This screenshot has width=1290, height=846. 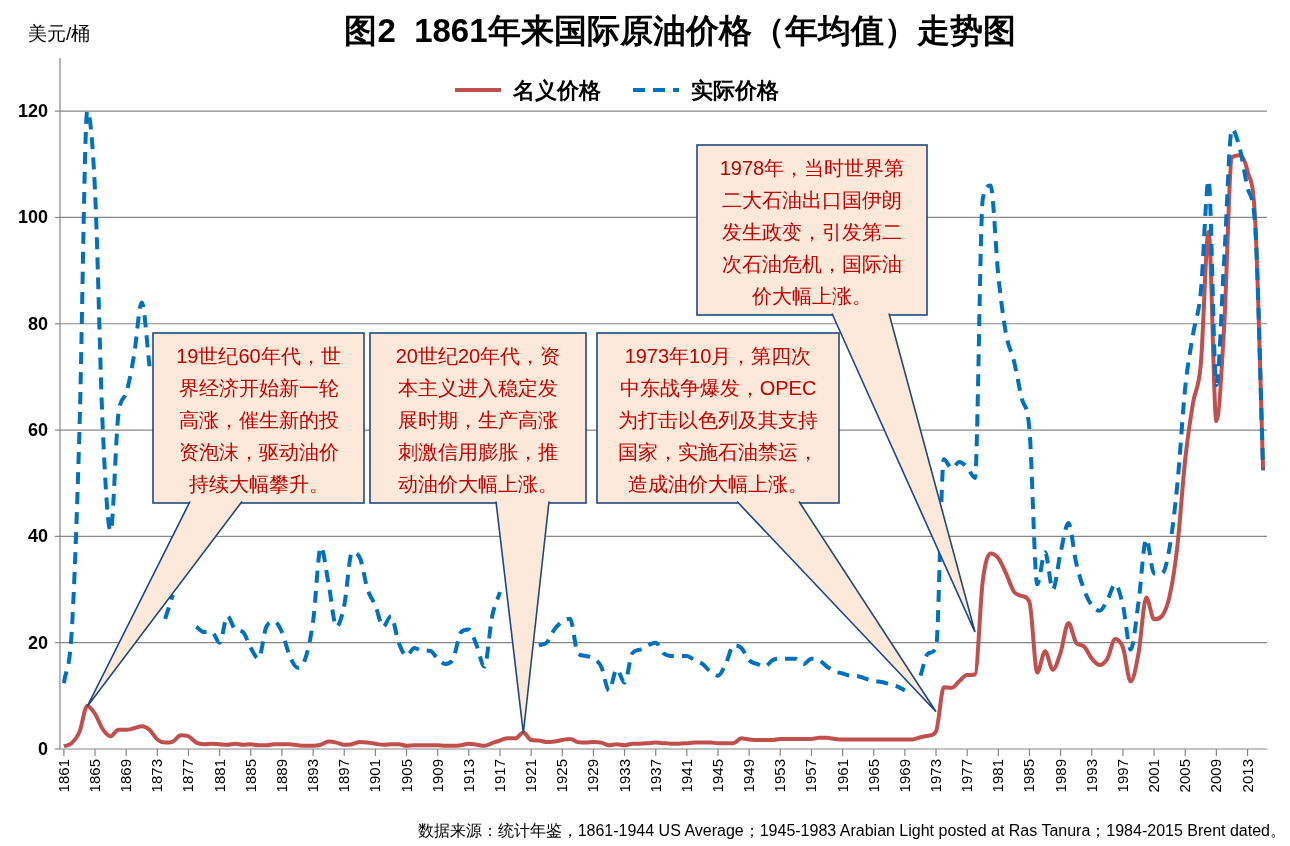 What do you see at coordinates (250, 776) in the screenshot?
I see `x-tick-label: 1885` at bounding box center [250, 776].